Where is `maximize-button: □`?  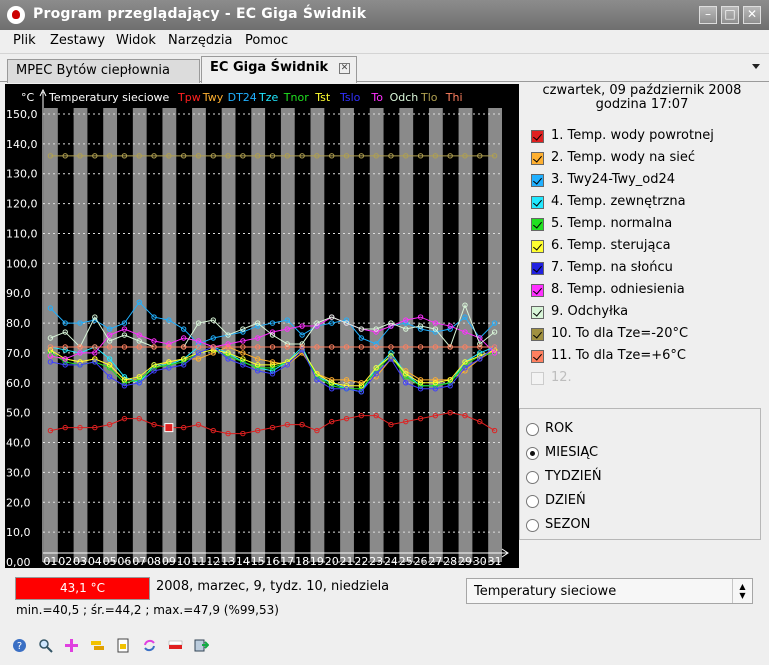
maximize-button: □ is located at coordinates (730, 15).